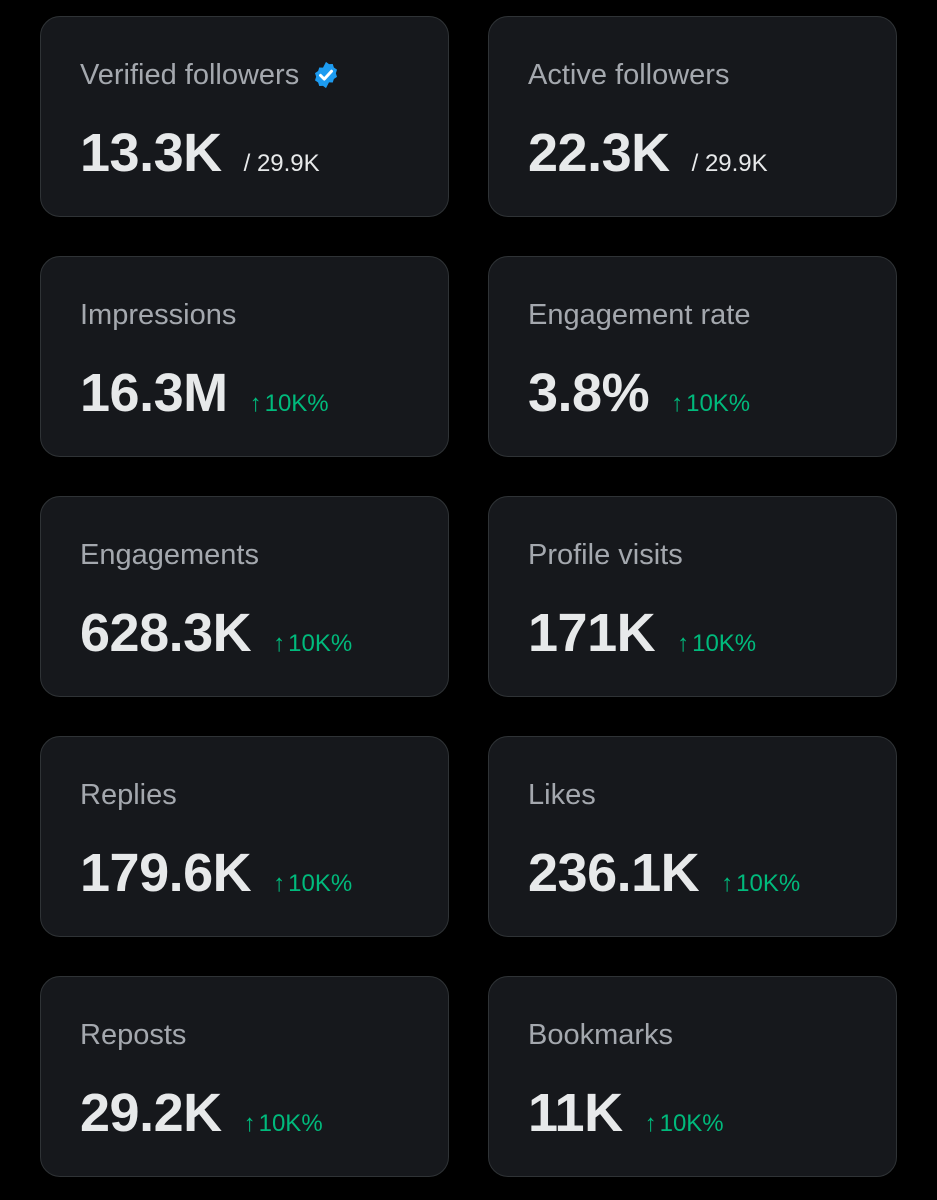 This screenshot has height=1200, width=937. I want to click on metric-value: 11K, so click(575, 1113).